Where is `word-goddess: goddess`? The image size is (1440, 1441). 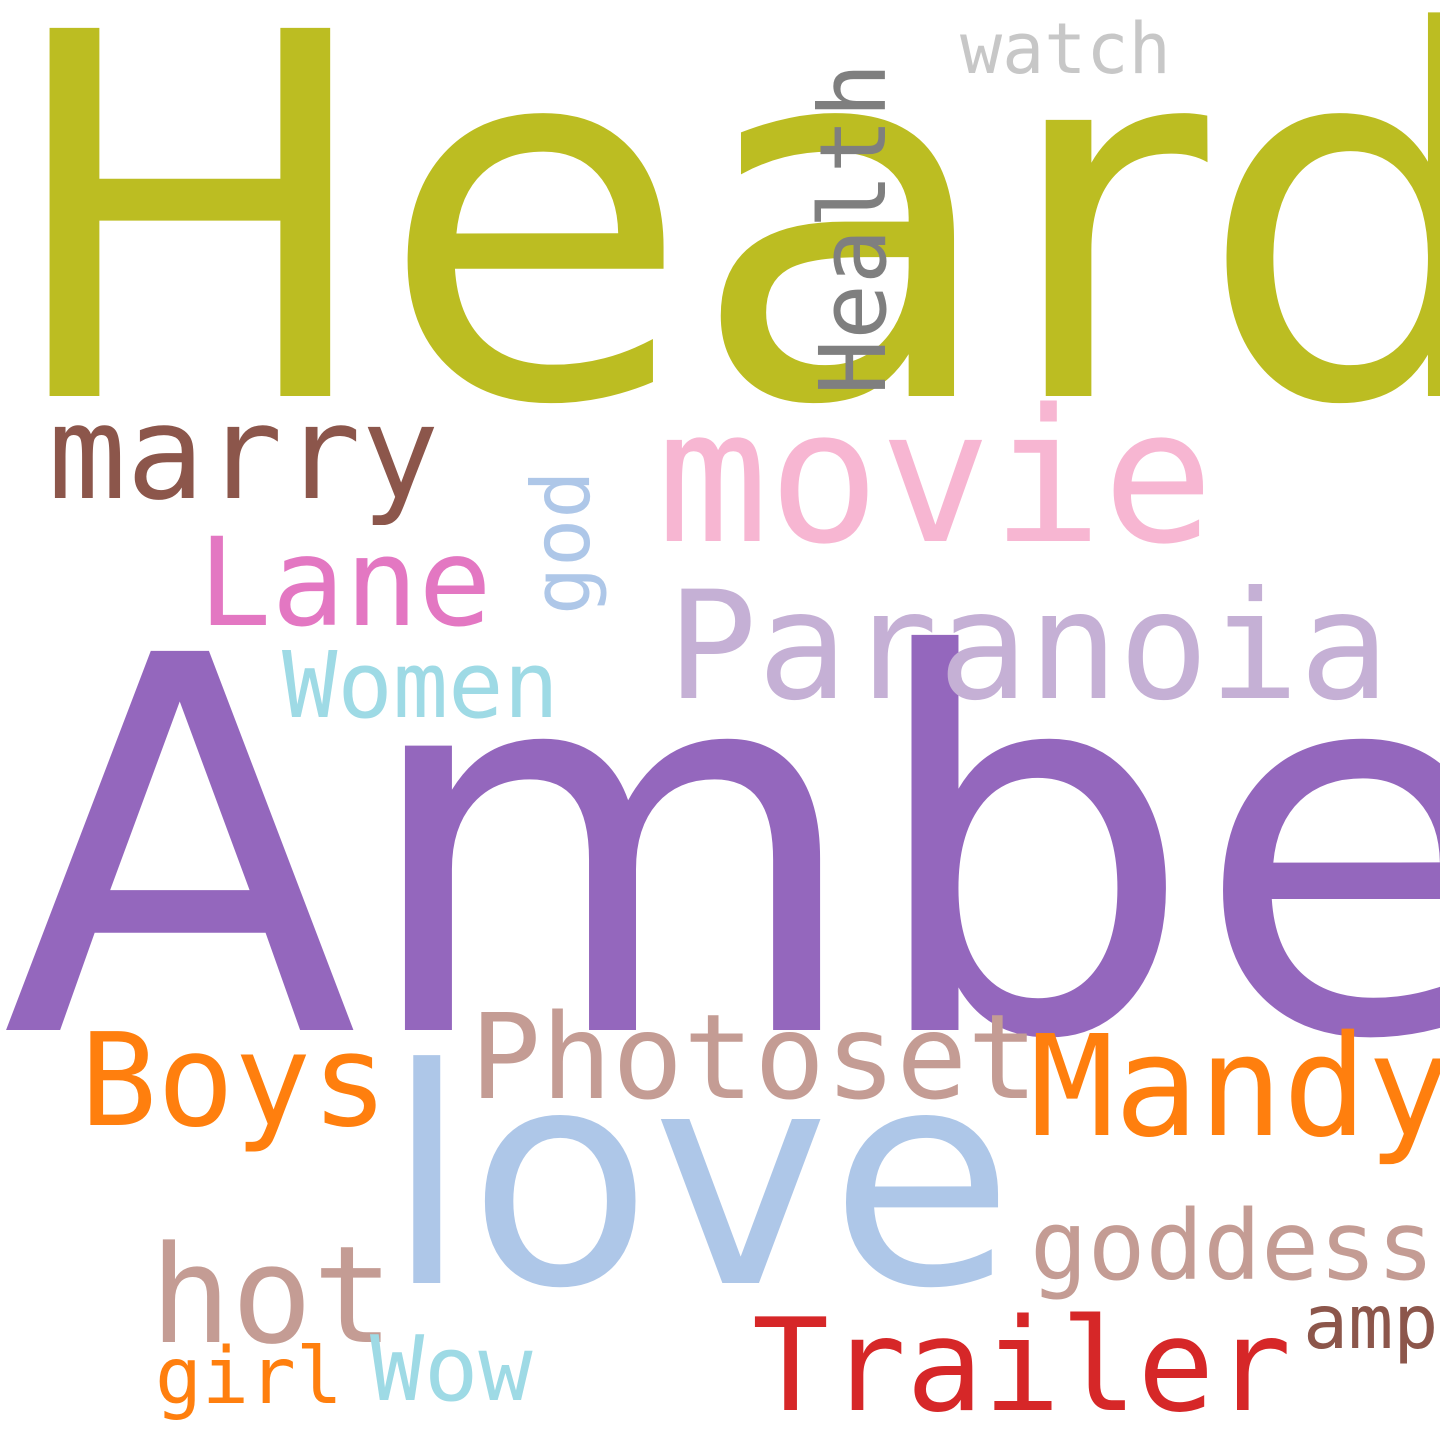 word-goddess: goddess is located at coordinates (1232, 1246).